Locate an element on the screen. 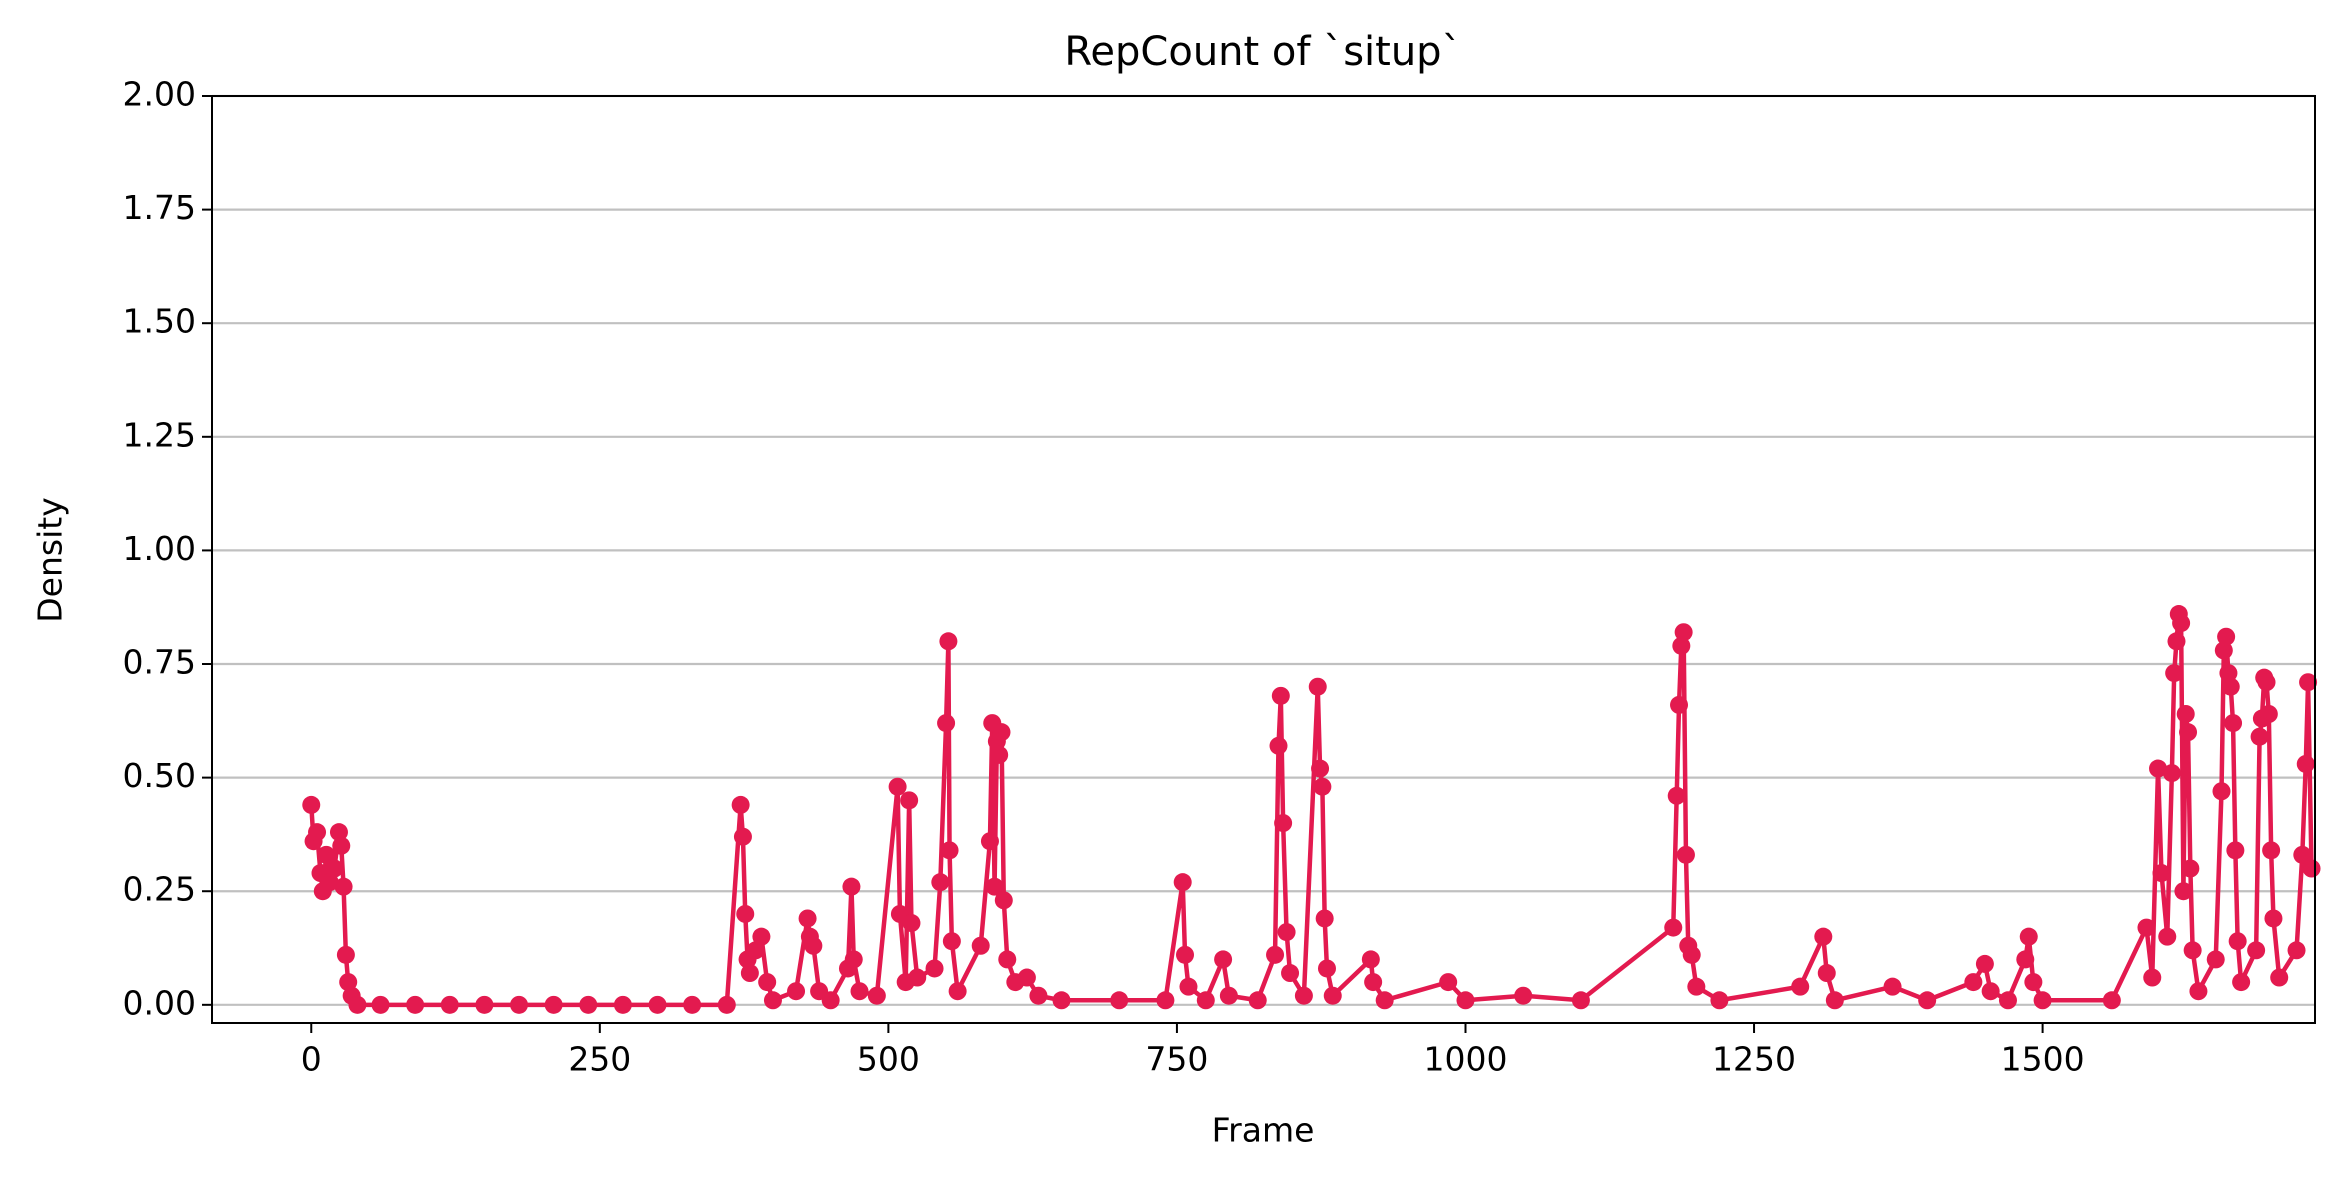 This screenshot has height=1178, width=2333. y-tick-label: 2.00 is located at coordinates (159, 94).